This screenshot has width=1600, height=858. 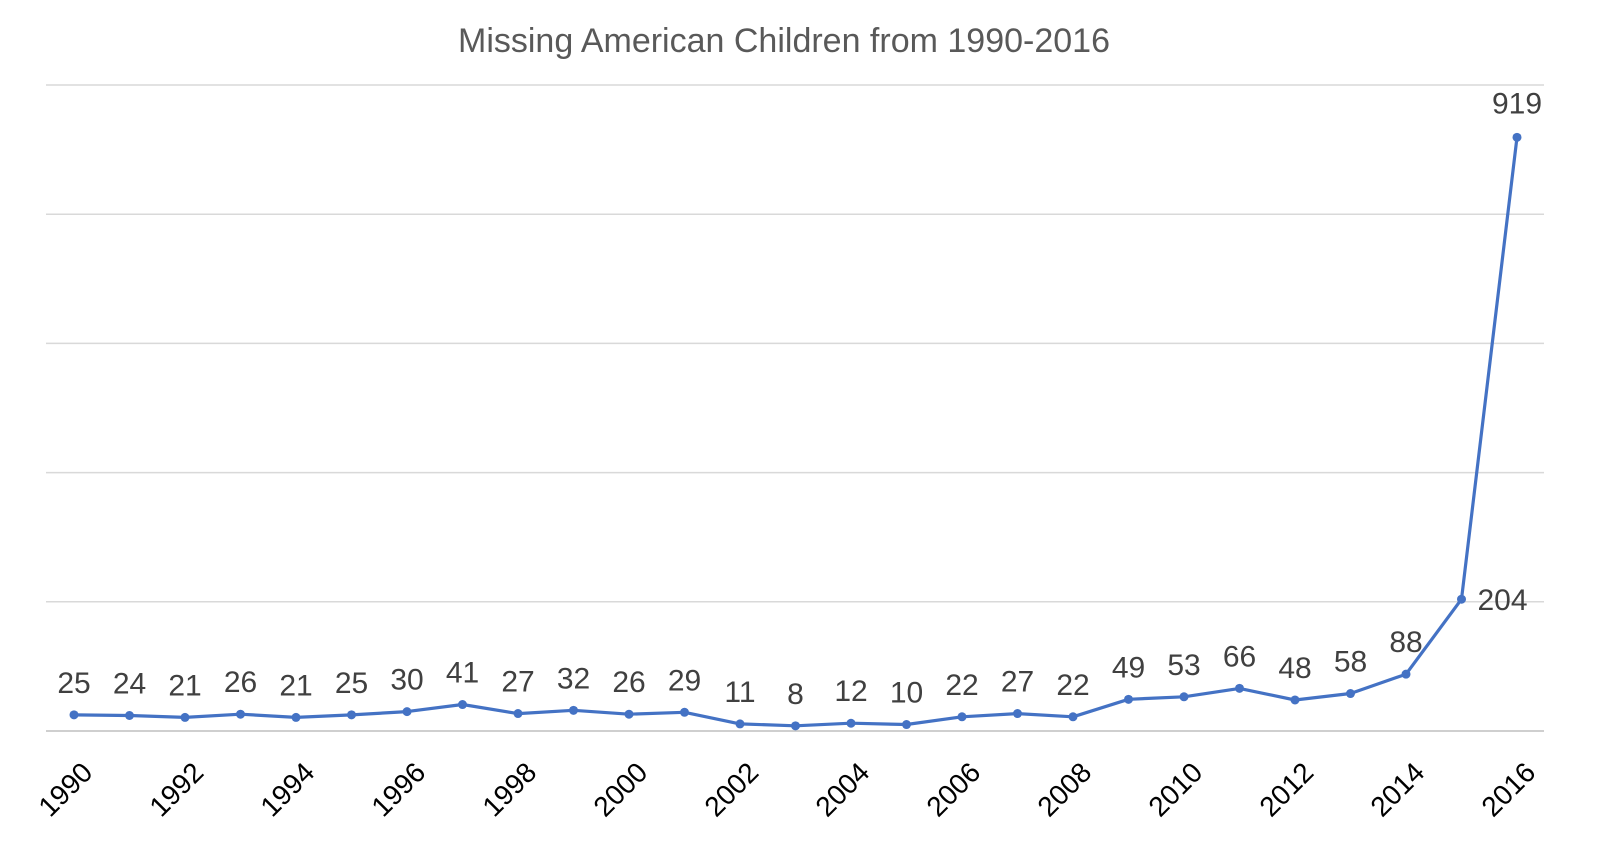 I want to click on x-tick-label: 2002, so click(x=731, y=789).